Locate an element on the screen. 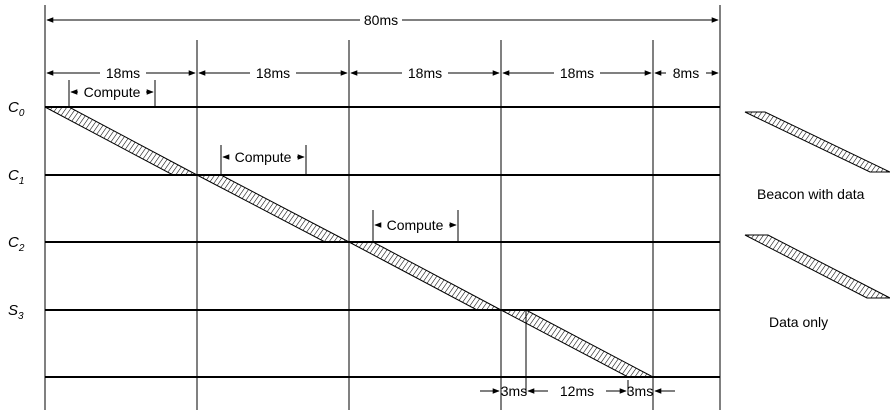  row-label-s3: S3 is located at coordinates (16, 312).